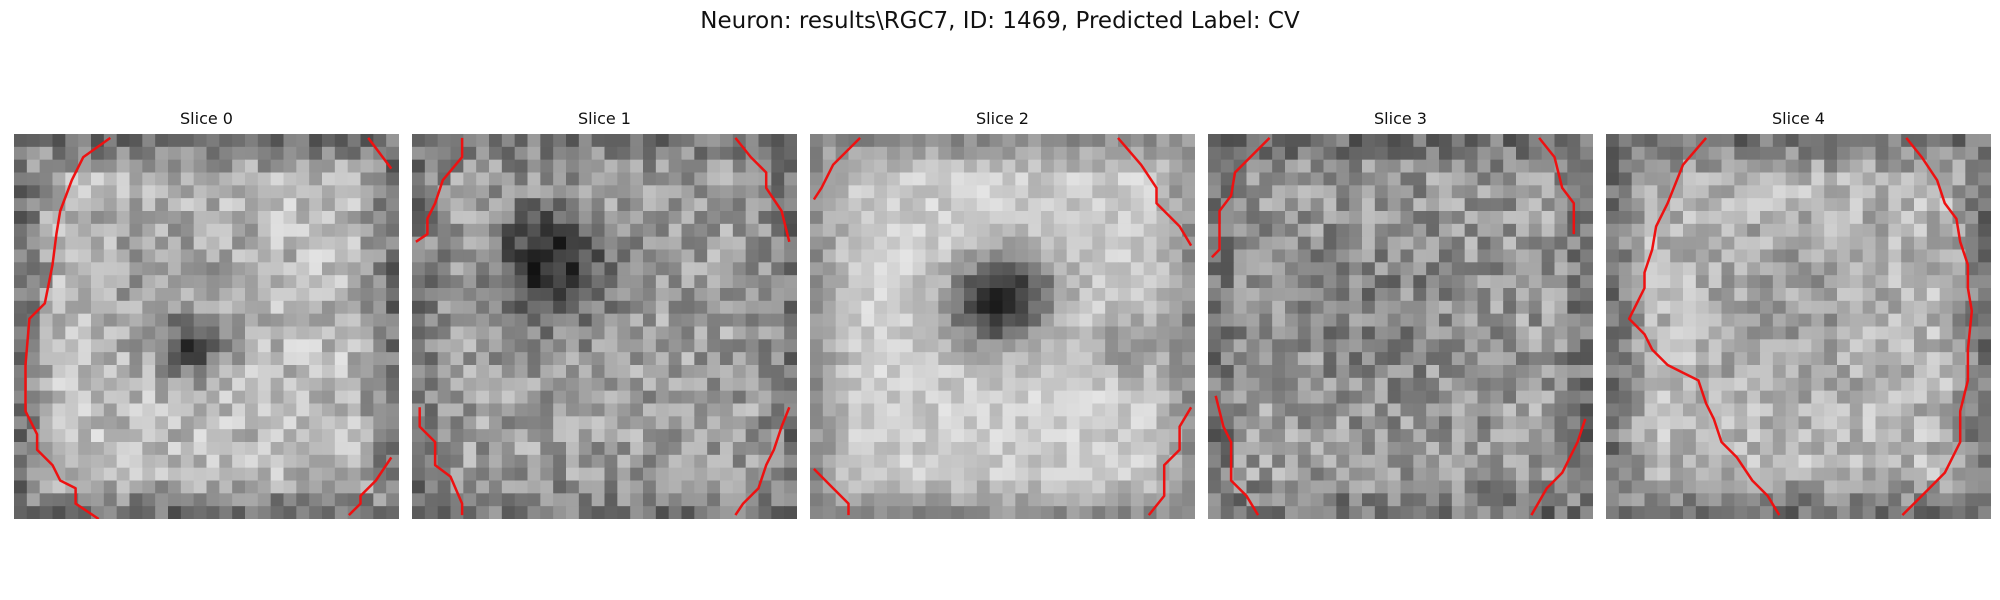 This screenshot has height=600, width=2000. What do you see at coordinates (604, 118) in the screenshot?
I see `slice-title: Slice 1` at bounding box center [604, 118].